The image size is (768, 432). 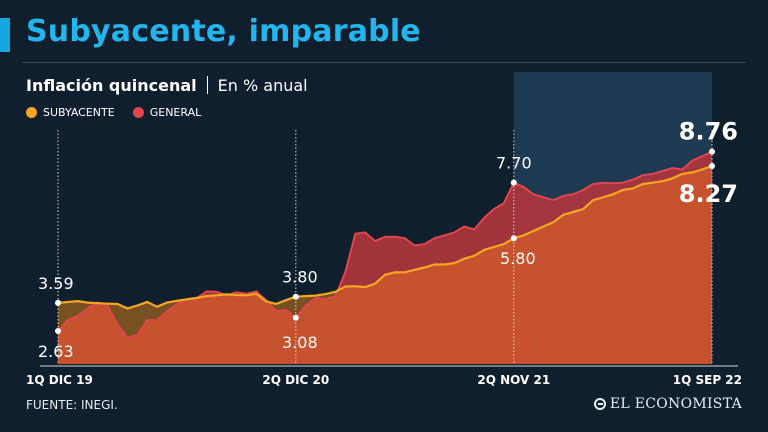 I want to click on x-tick-label-3: 1Q SEP 22, so click(x=707, y=380).